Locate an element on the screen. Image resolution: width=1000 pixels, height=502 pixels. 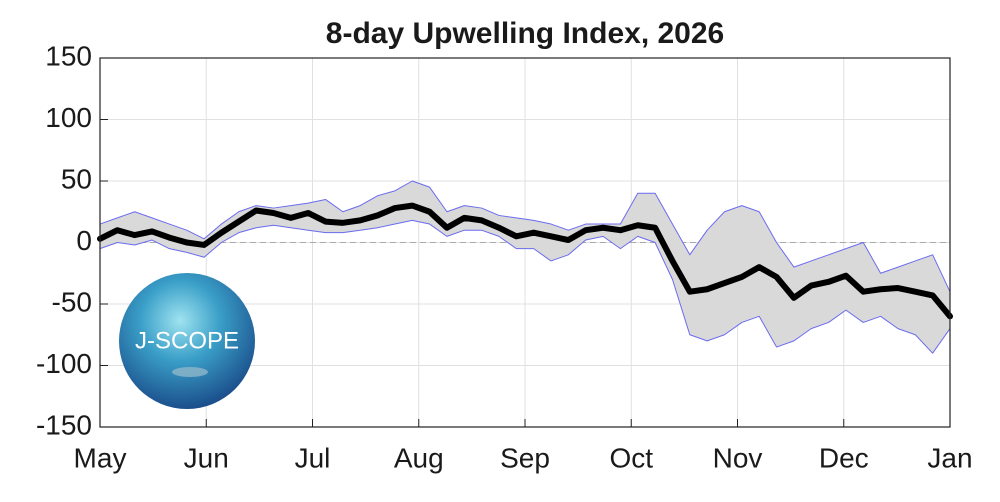
y-tick-label: -150 is located at coordinates (64, 424).